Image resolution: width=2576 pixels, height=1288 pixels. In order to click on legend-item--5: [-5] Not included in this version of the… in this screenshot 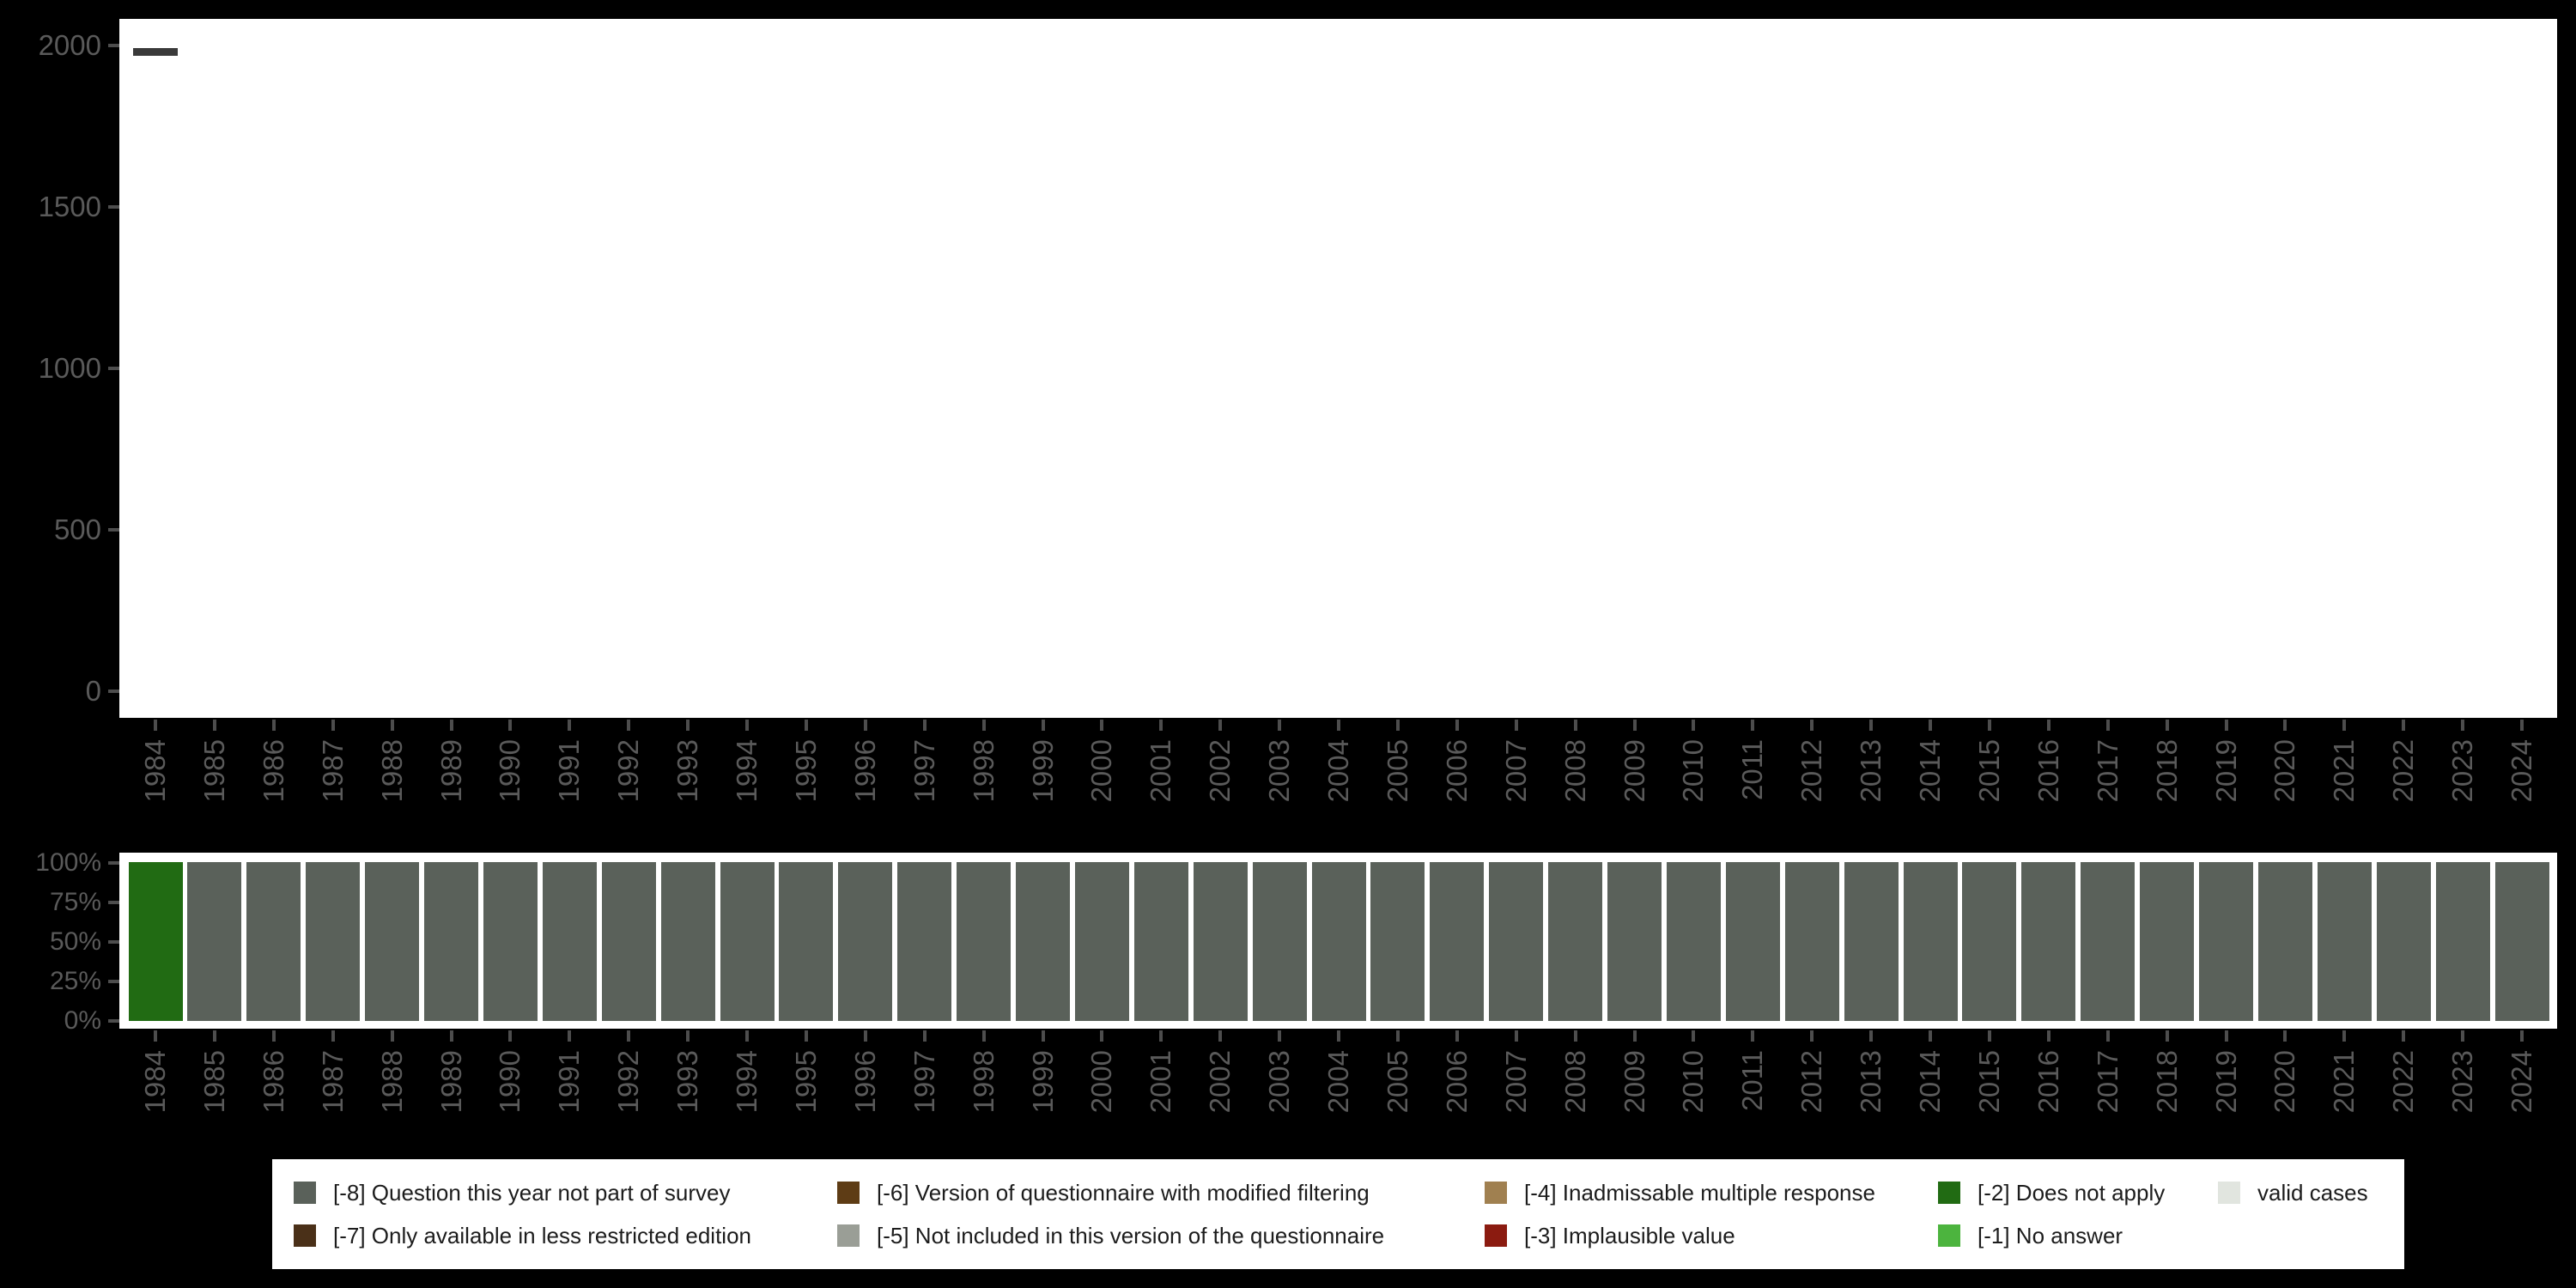, I will do `click(1111, 1235)`.